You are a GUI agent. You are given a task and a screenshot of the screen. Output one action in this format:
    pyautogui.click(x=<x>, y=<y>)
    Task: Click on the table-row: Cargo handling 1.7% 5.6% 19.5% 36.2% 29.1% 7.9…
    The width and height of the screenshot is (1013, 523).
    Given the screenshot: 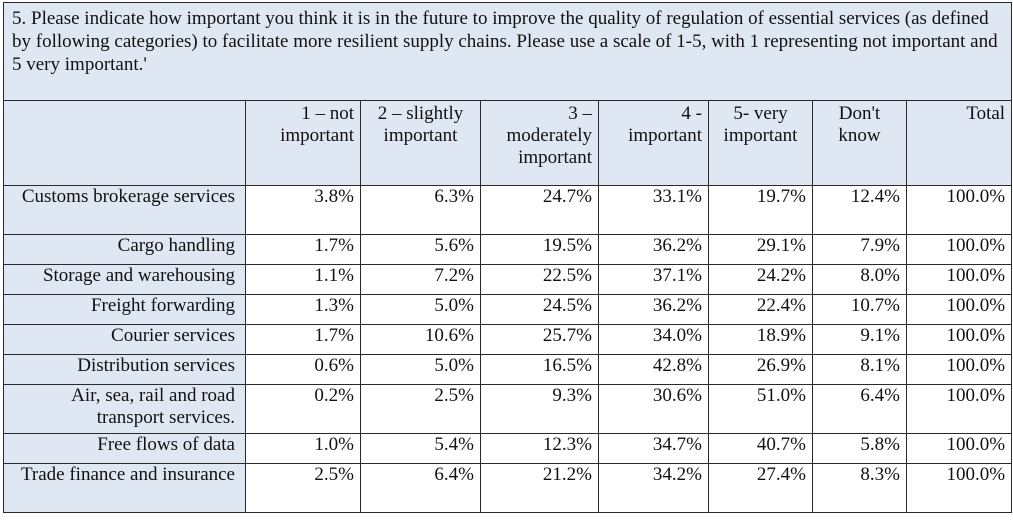 What is the action you would take?
    pyautogui.click(x=508, y=249)
    